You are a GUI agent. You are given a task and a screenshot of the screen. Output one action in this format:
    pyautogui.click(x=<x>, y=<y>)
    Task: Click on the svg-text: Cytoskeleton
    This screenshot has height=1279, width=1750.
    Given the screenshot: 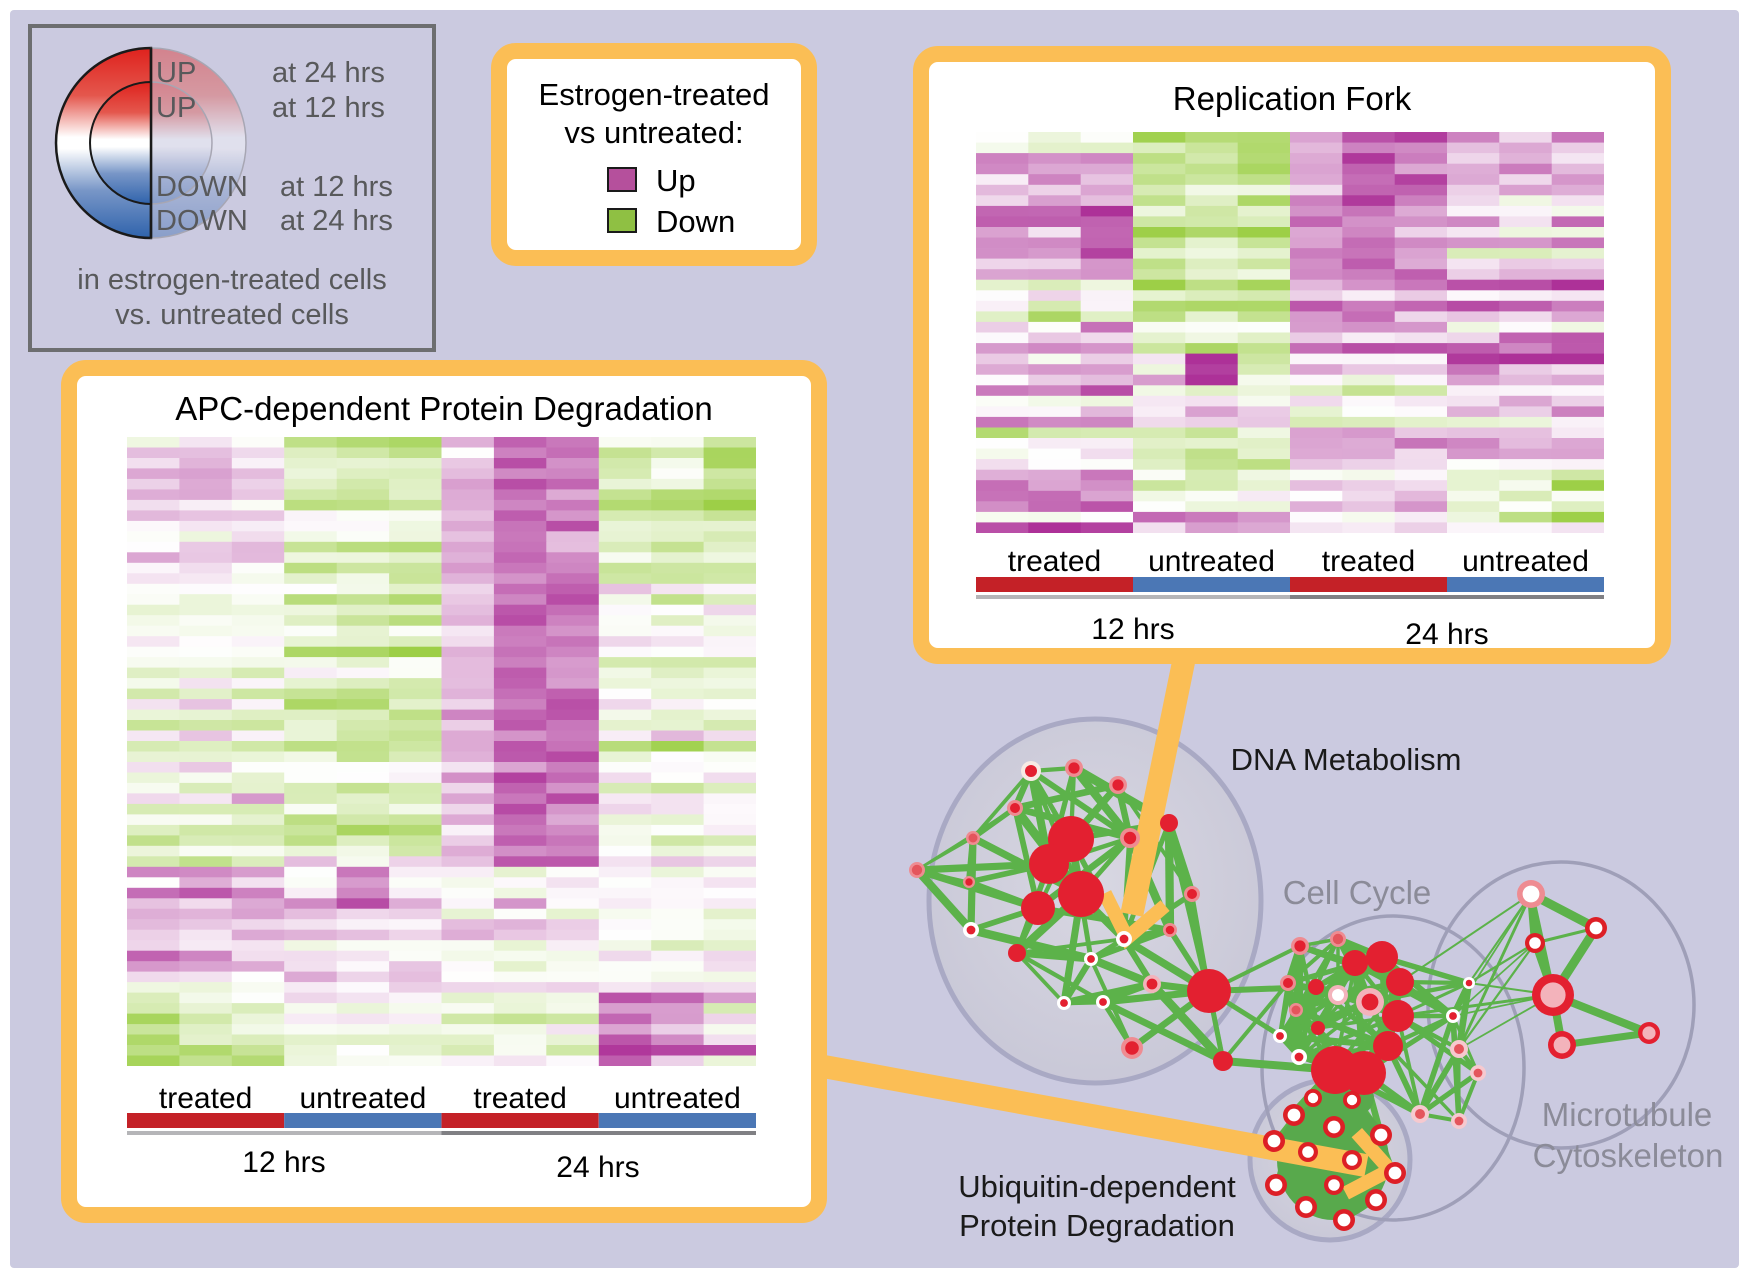 What is the action you would take?
    pyautogui.click(x=1628, y=1155)
    